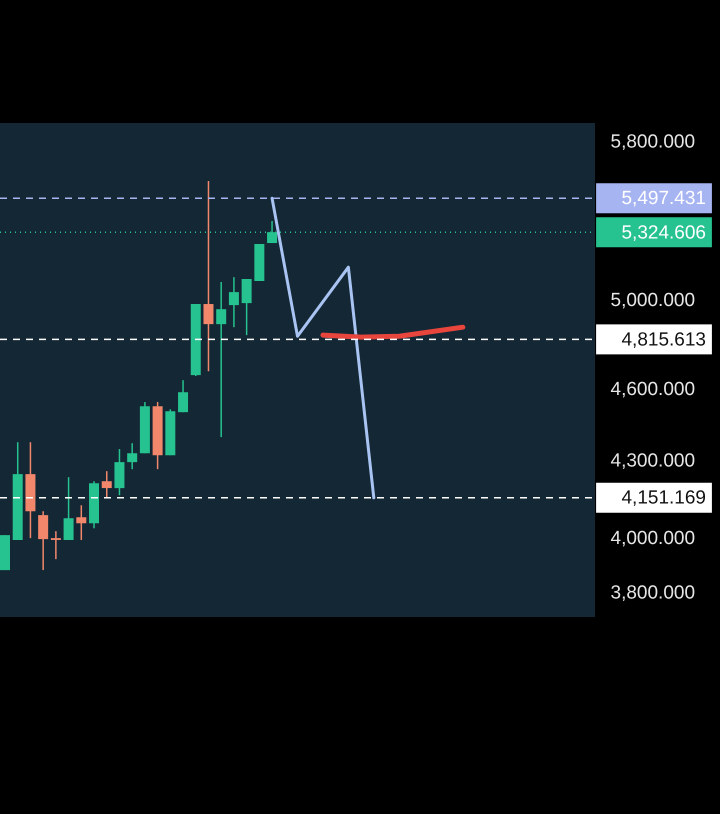  I want to click on ref-line-label: 4,815.613, so click(663, 339).